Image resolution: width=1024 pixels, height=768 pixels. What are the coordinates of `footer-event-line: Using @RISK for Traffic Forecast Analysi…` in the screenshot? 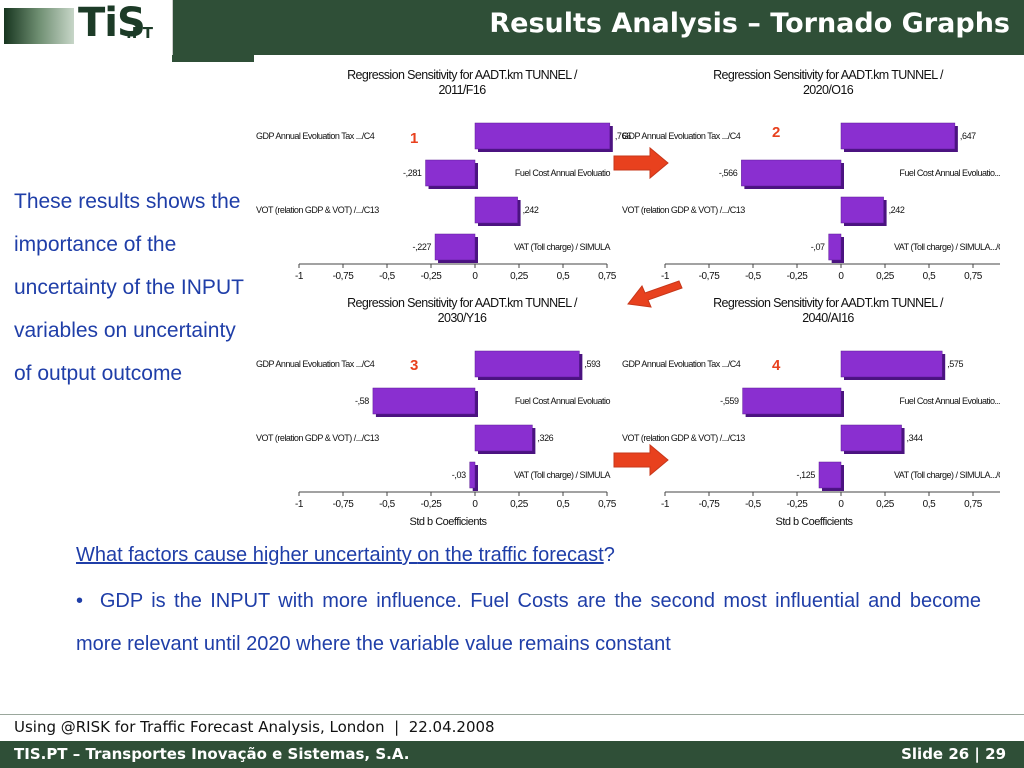 It's located at (254, 727).